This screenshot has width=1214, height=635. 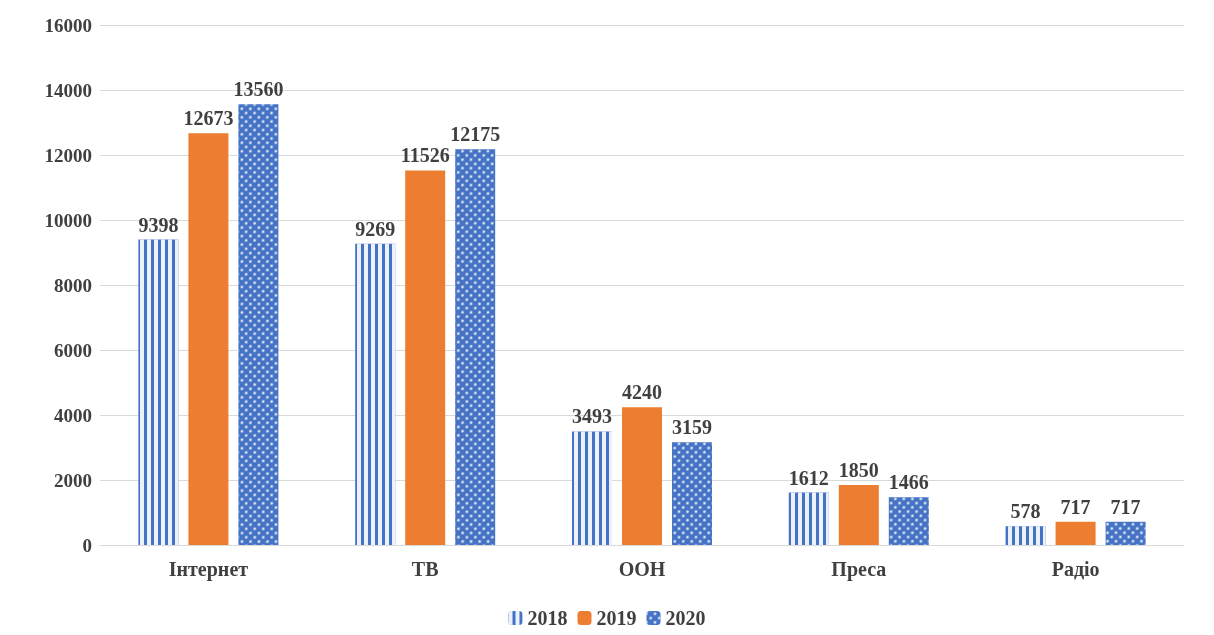 What do you see at coordinates (592, 416) in the screenshot?
I see `data-label: 3493` at bounding box center [592, 416].